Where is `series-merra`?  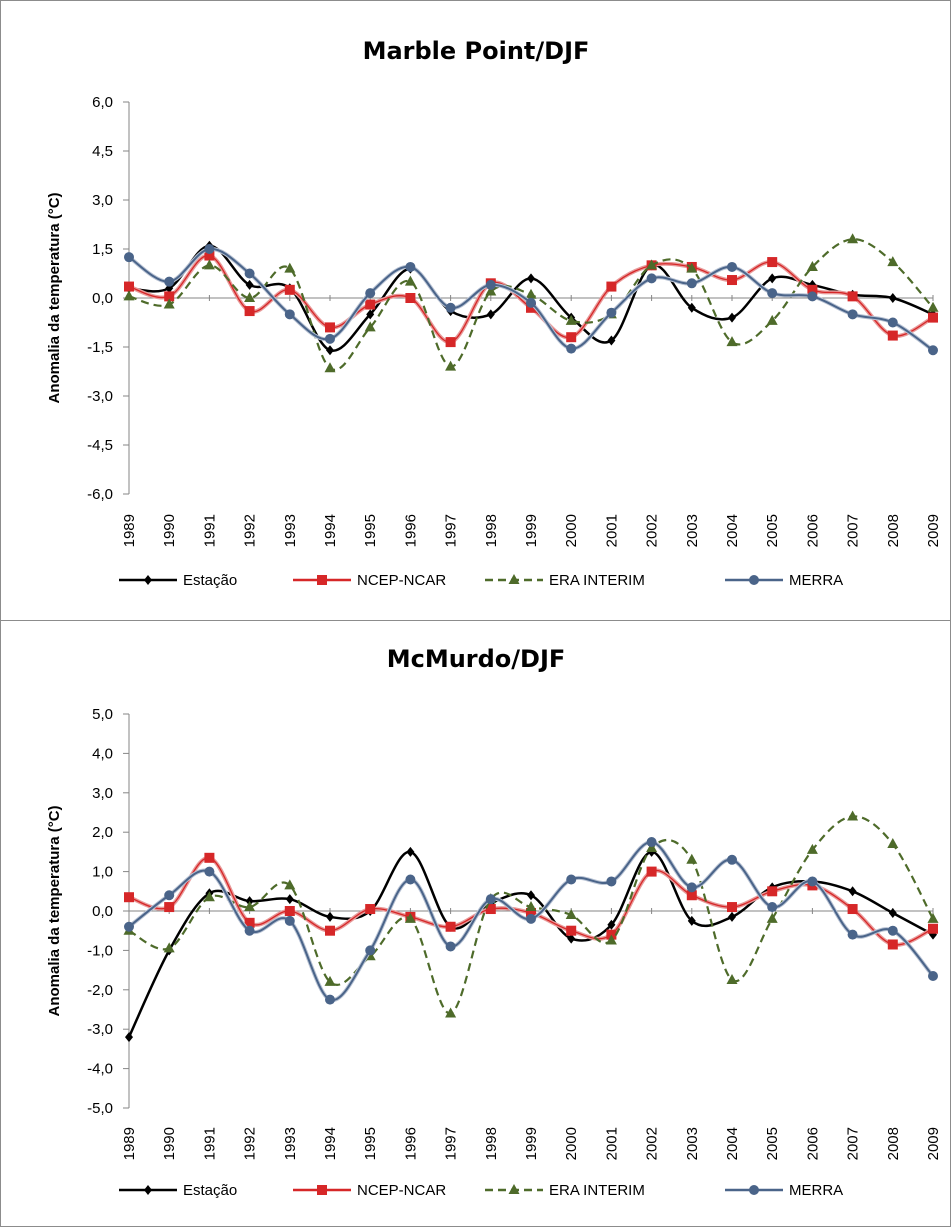 series-merra is located at coordinates (531, 921).